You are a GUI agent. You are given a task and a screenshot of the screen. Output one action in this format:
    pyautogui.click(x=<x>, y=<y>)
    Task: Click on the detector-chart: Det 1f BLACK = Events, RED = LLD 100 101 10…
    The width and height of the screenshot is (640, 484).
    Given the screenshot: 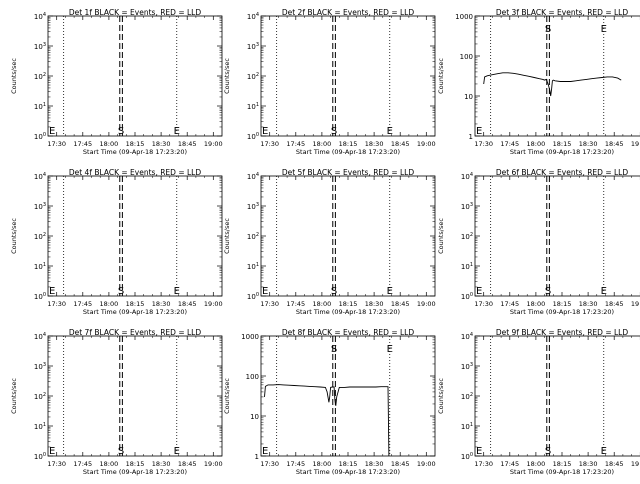 What is the action you would take?
    pyautogui.click(x=116, y=82)
    